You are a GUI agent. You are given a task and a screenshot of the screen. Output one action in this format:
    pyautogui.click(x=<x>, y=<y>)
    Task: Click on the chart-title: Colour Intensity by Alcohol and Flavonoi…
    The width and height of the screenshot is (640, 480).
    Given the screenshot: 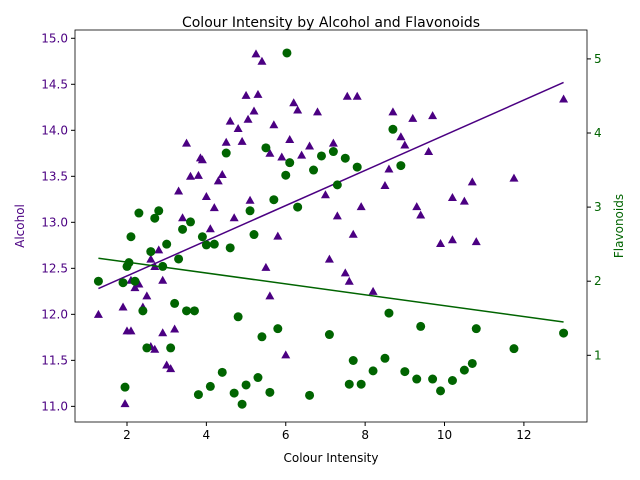 What is the action you would take?
    pyautogui.click(x=331, y=23)
    